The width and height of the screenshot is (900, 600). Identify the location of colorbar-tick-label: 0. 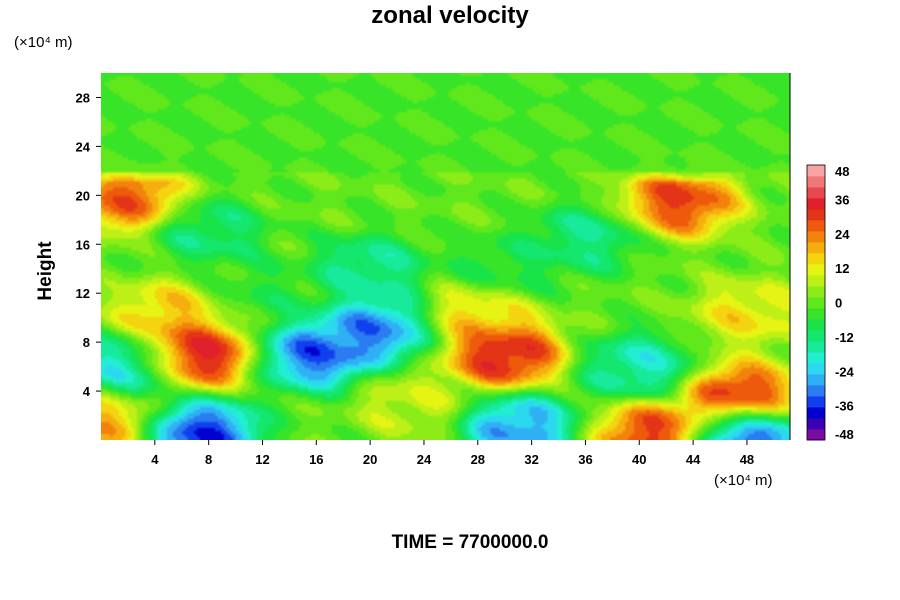
(838, 303).